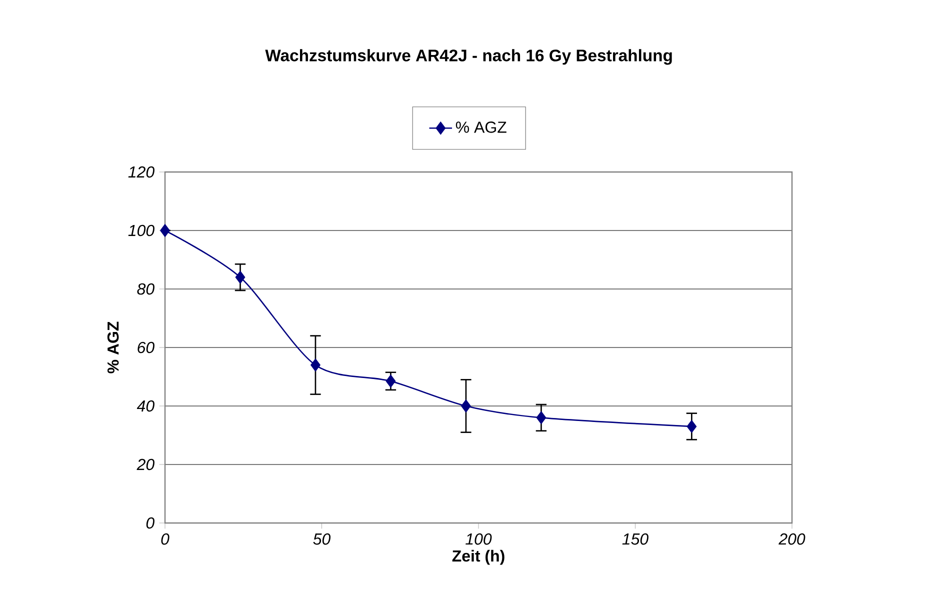 This screenshot has height=605, width=926. I want to click on y-tick-label: 0, so click(150, 523).